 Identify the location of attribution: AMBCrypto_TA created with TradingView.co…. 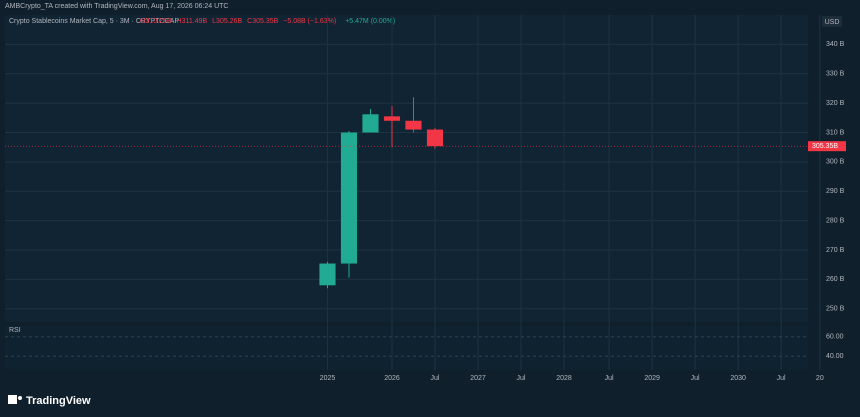
(116, 6).